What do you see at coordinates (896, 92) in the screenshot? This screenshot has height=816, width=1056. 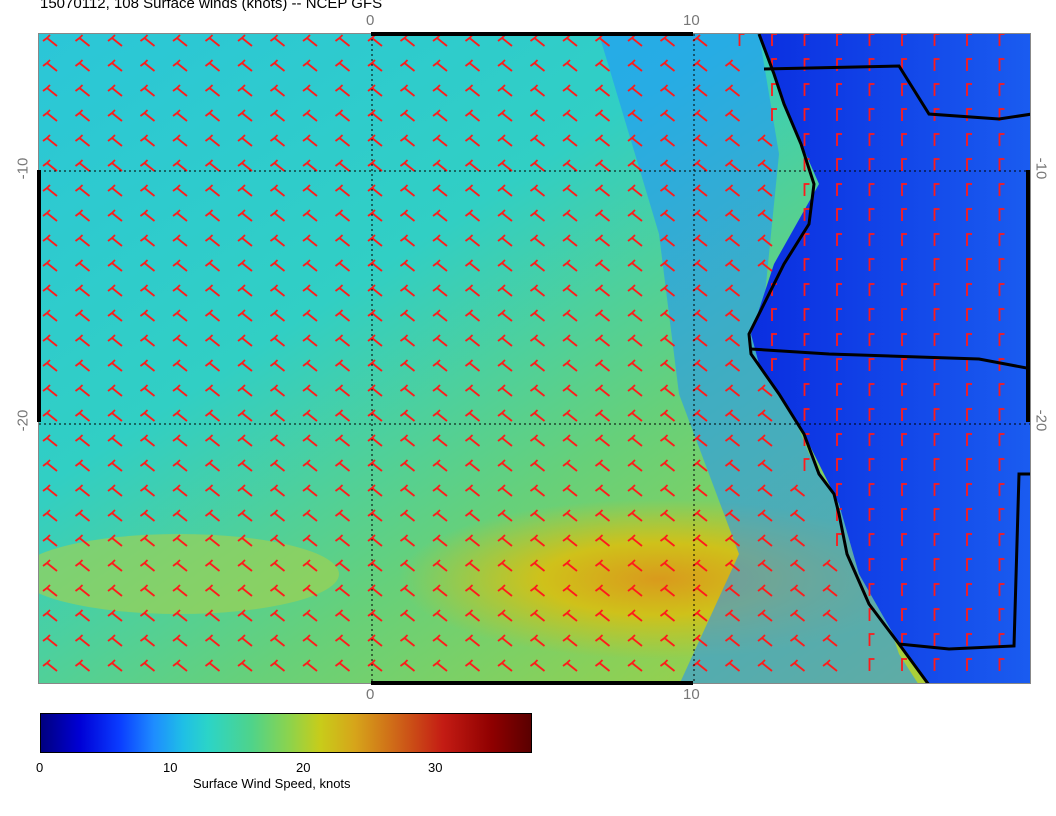 I see `border-north` at bounding box center [896, 92].